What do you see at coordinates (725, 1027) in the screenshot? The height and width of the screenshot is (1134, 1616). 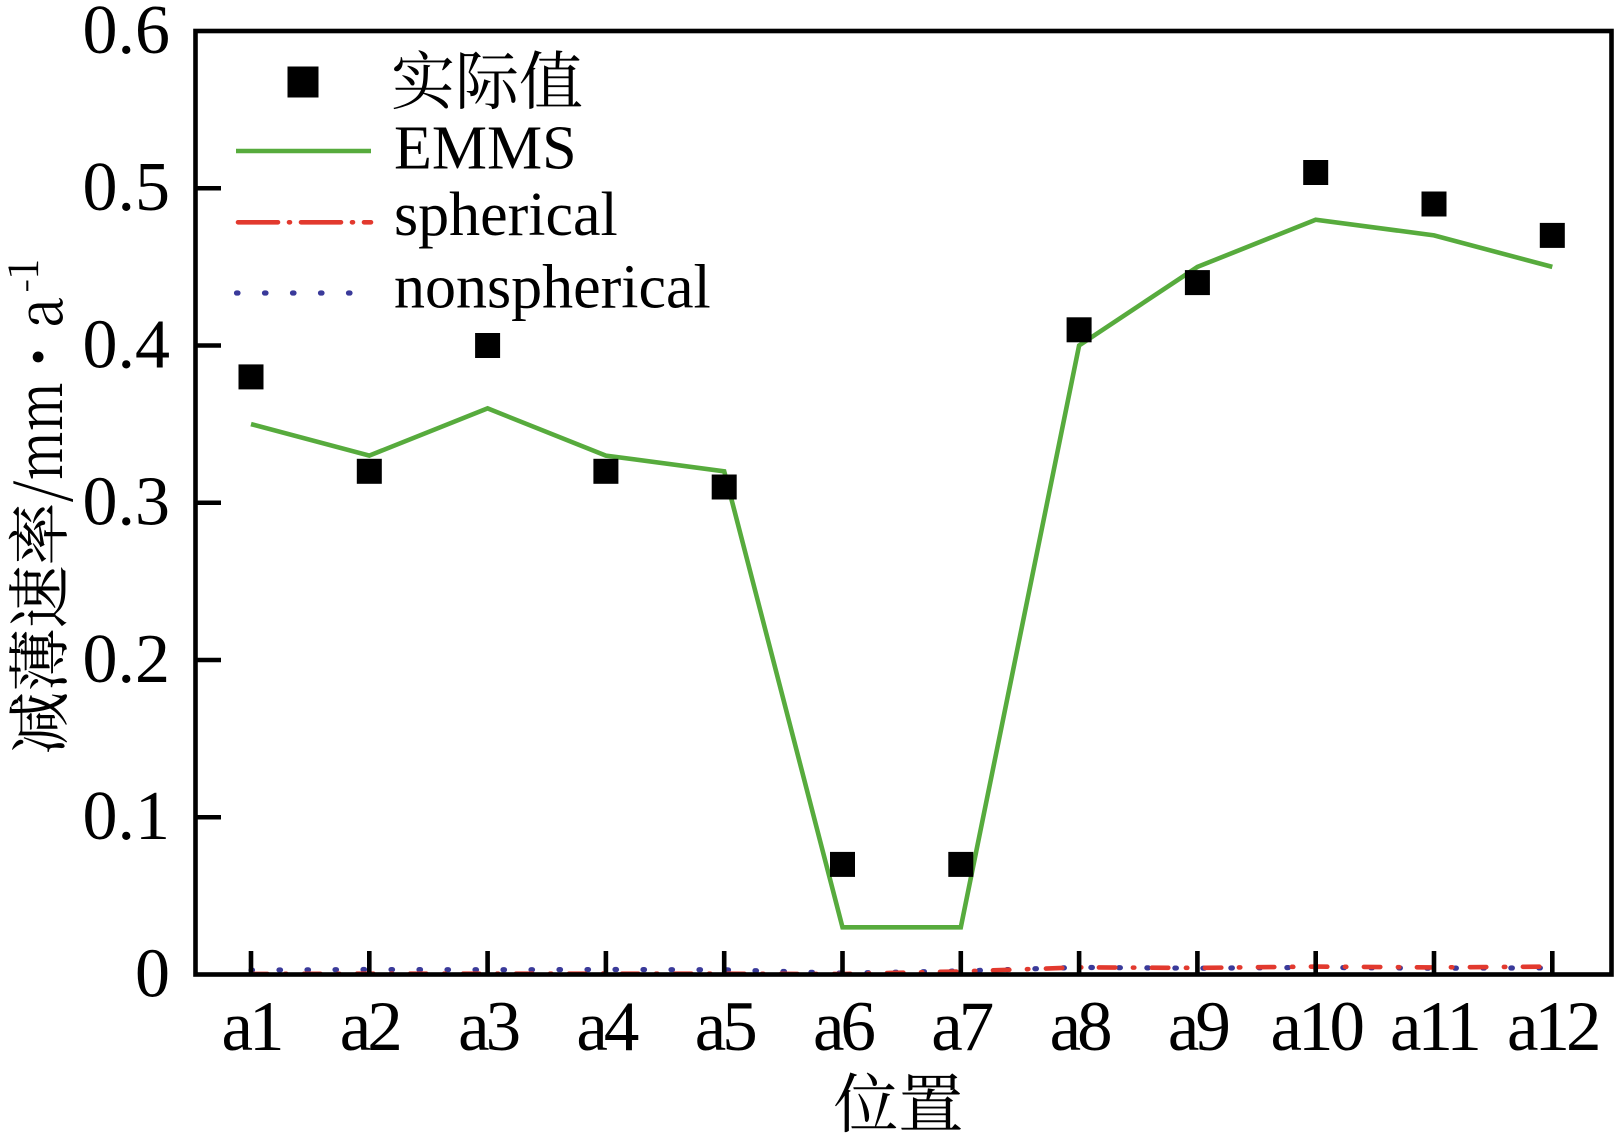 I see `svg-text: a5` at bounding box center [725, 1027].